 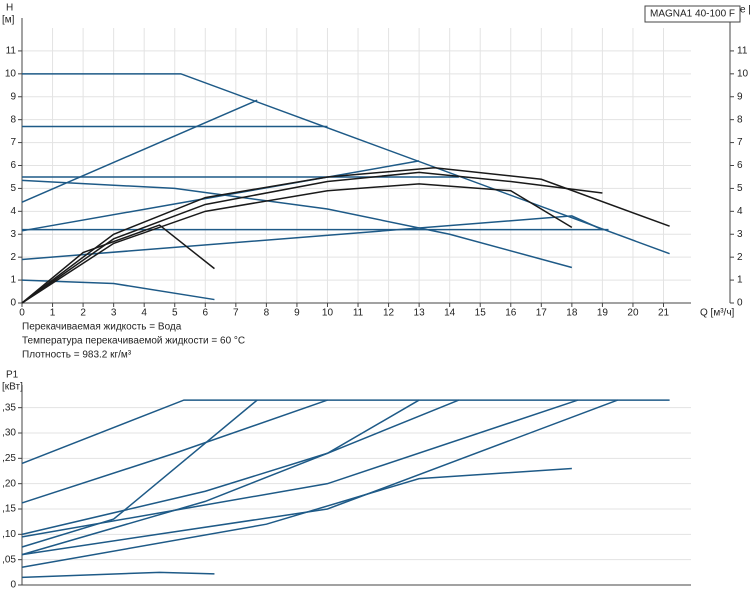 What do you see at coordinates (9, 559) in the screenshot?
I see `y-tick-label: ,05` at bounding box center [9, 559].